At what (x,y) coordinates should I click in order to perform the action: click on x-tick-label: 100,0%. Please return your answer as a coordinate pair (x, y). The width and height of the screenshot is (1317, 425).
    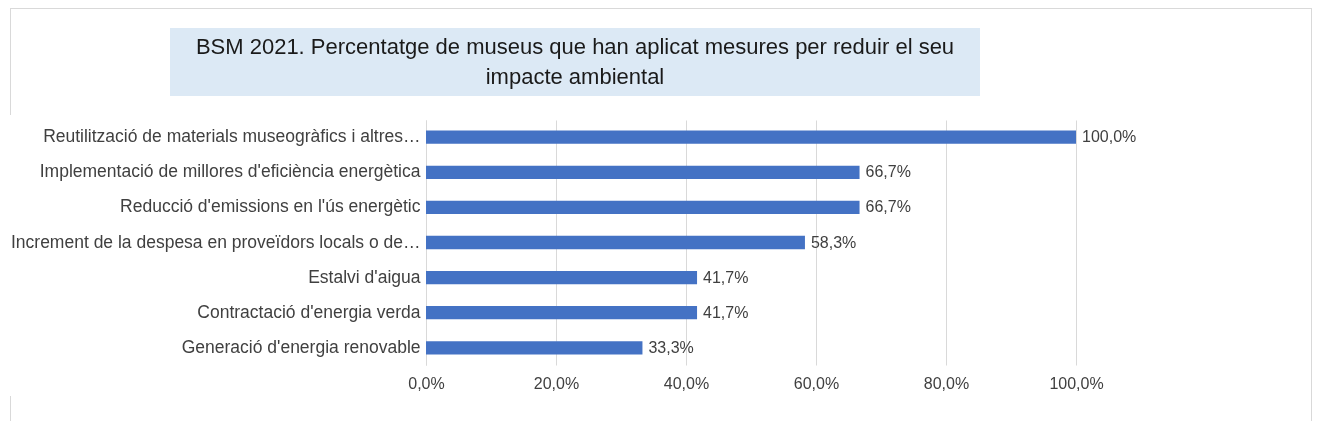
    Looking at the image, I should click on (1076, 383).